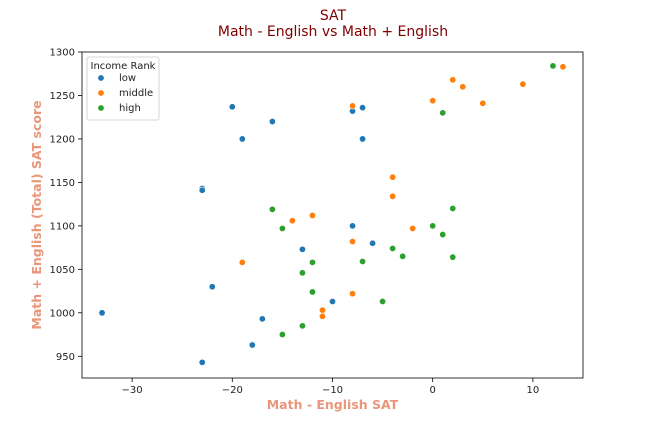 This screenshot has height=432, width=648. What do you see at coordinates (62, 183) in the screenshot?
I see `y-tick-label: 1150` at bounding box center [62, 183].